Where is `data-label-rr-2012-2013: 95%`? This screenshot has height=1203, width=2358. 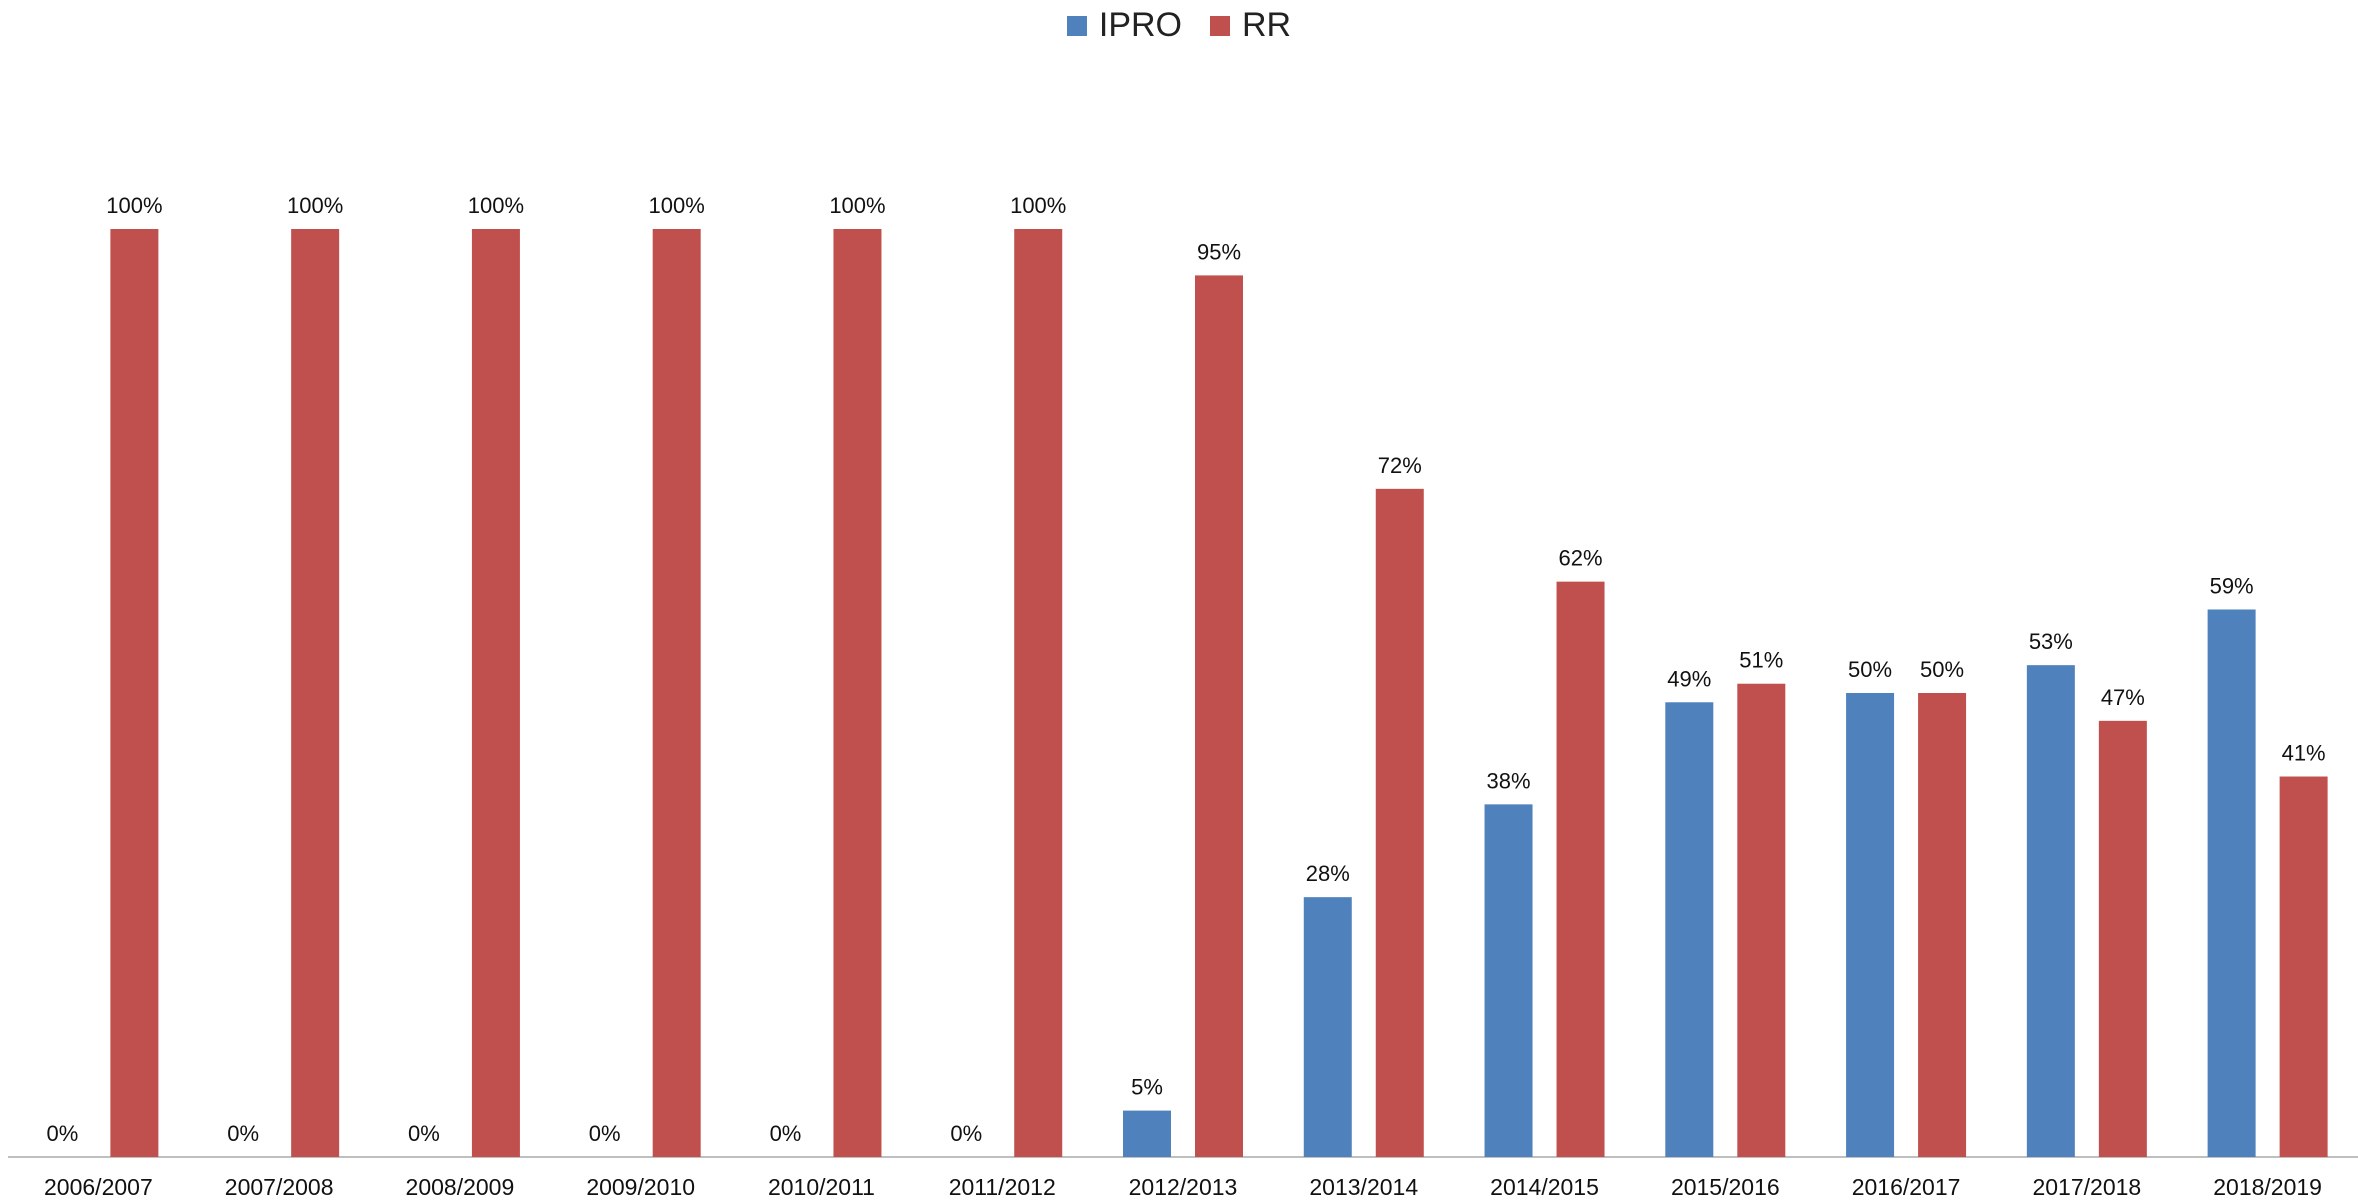 data-label-rr-2012-2013: 95% is located at coordinates (1219, 251).